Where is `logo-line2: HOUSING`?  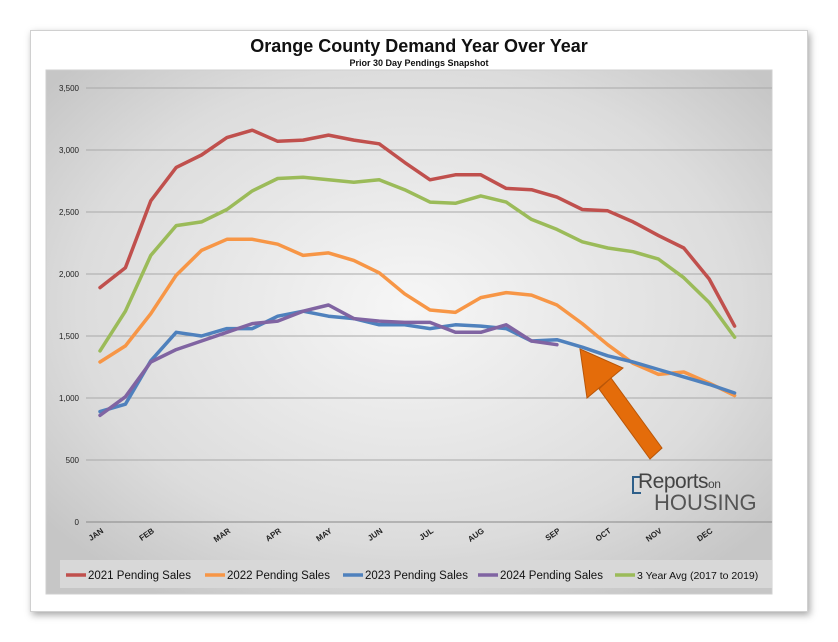
logo-line2: HOUSING is located at coordinates (705, 502).